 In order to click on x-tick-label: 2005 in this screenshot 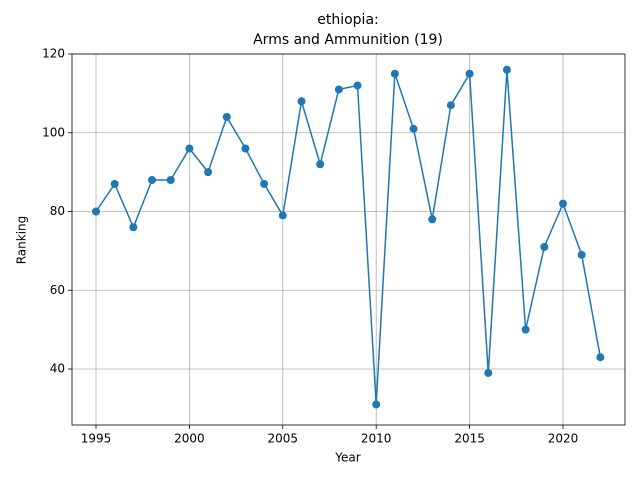, I will do `click(283, 439)`.